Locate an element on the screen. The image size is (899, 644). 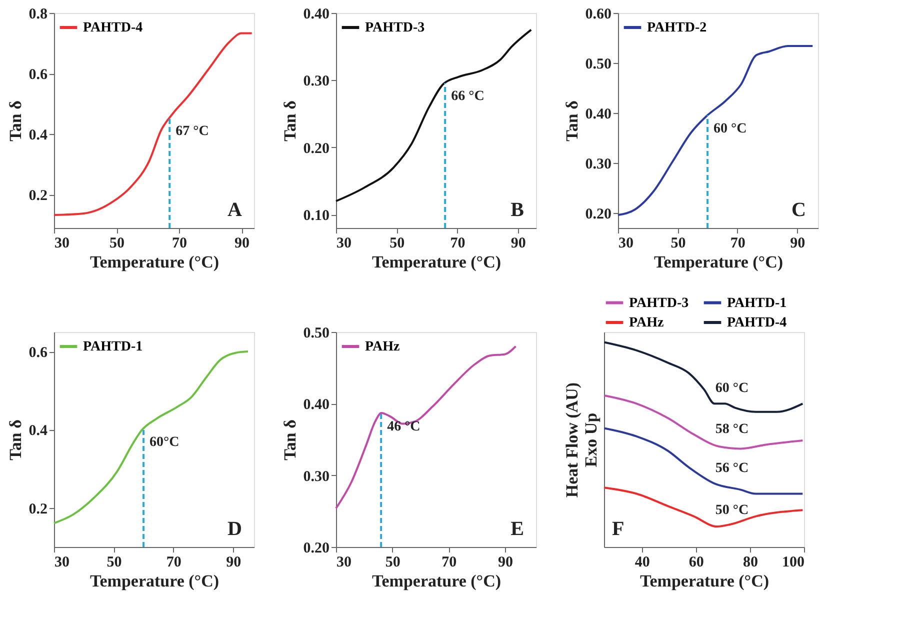
annotation: A is located at coordinates (235, 210).